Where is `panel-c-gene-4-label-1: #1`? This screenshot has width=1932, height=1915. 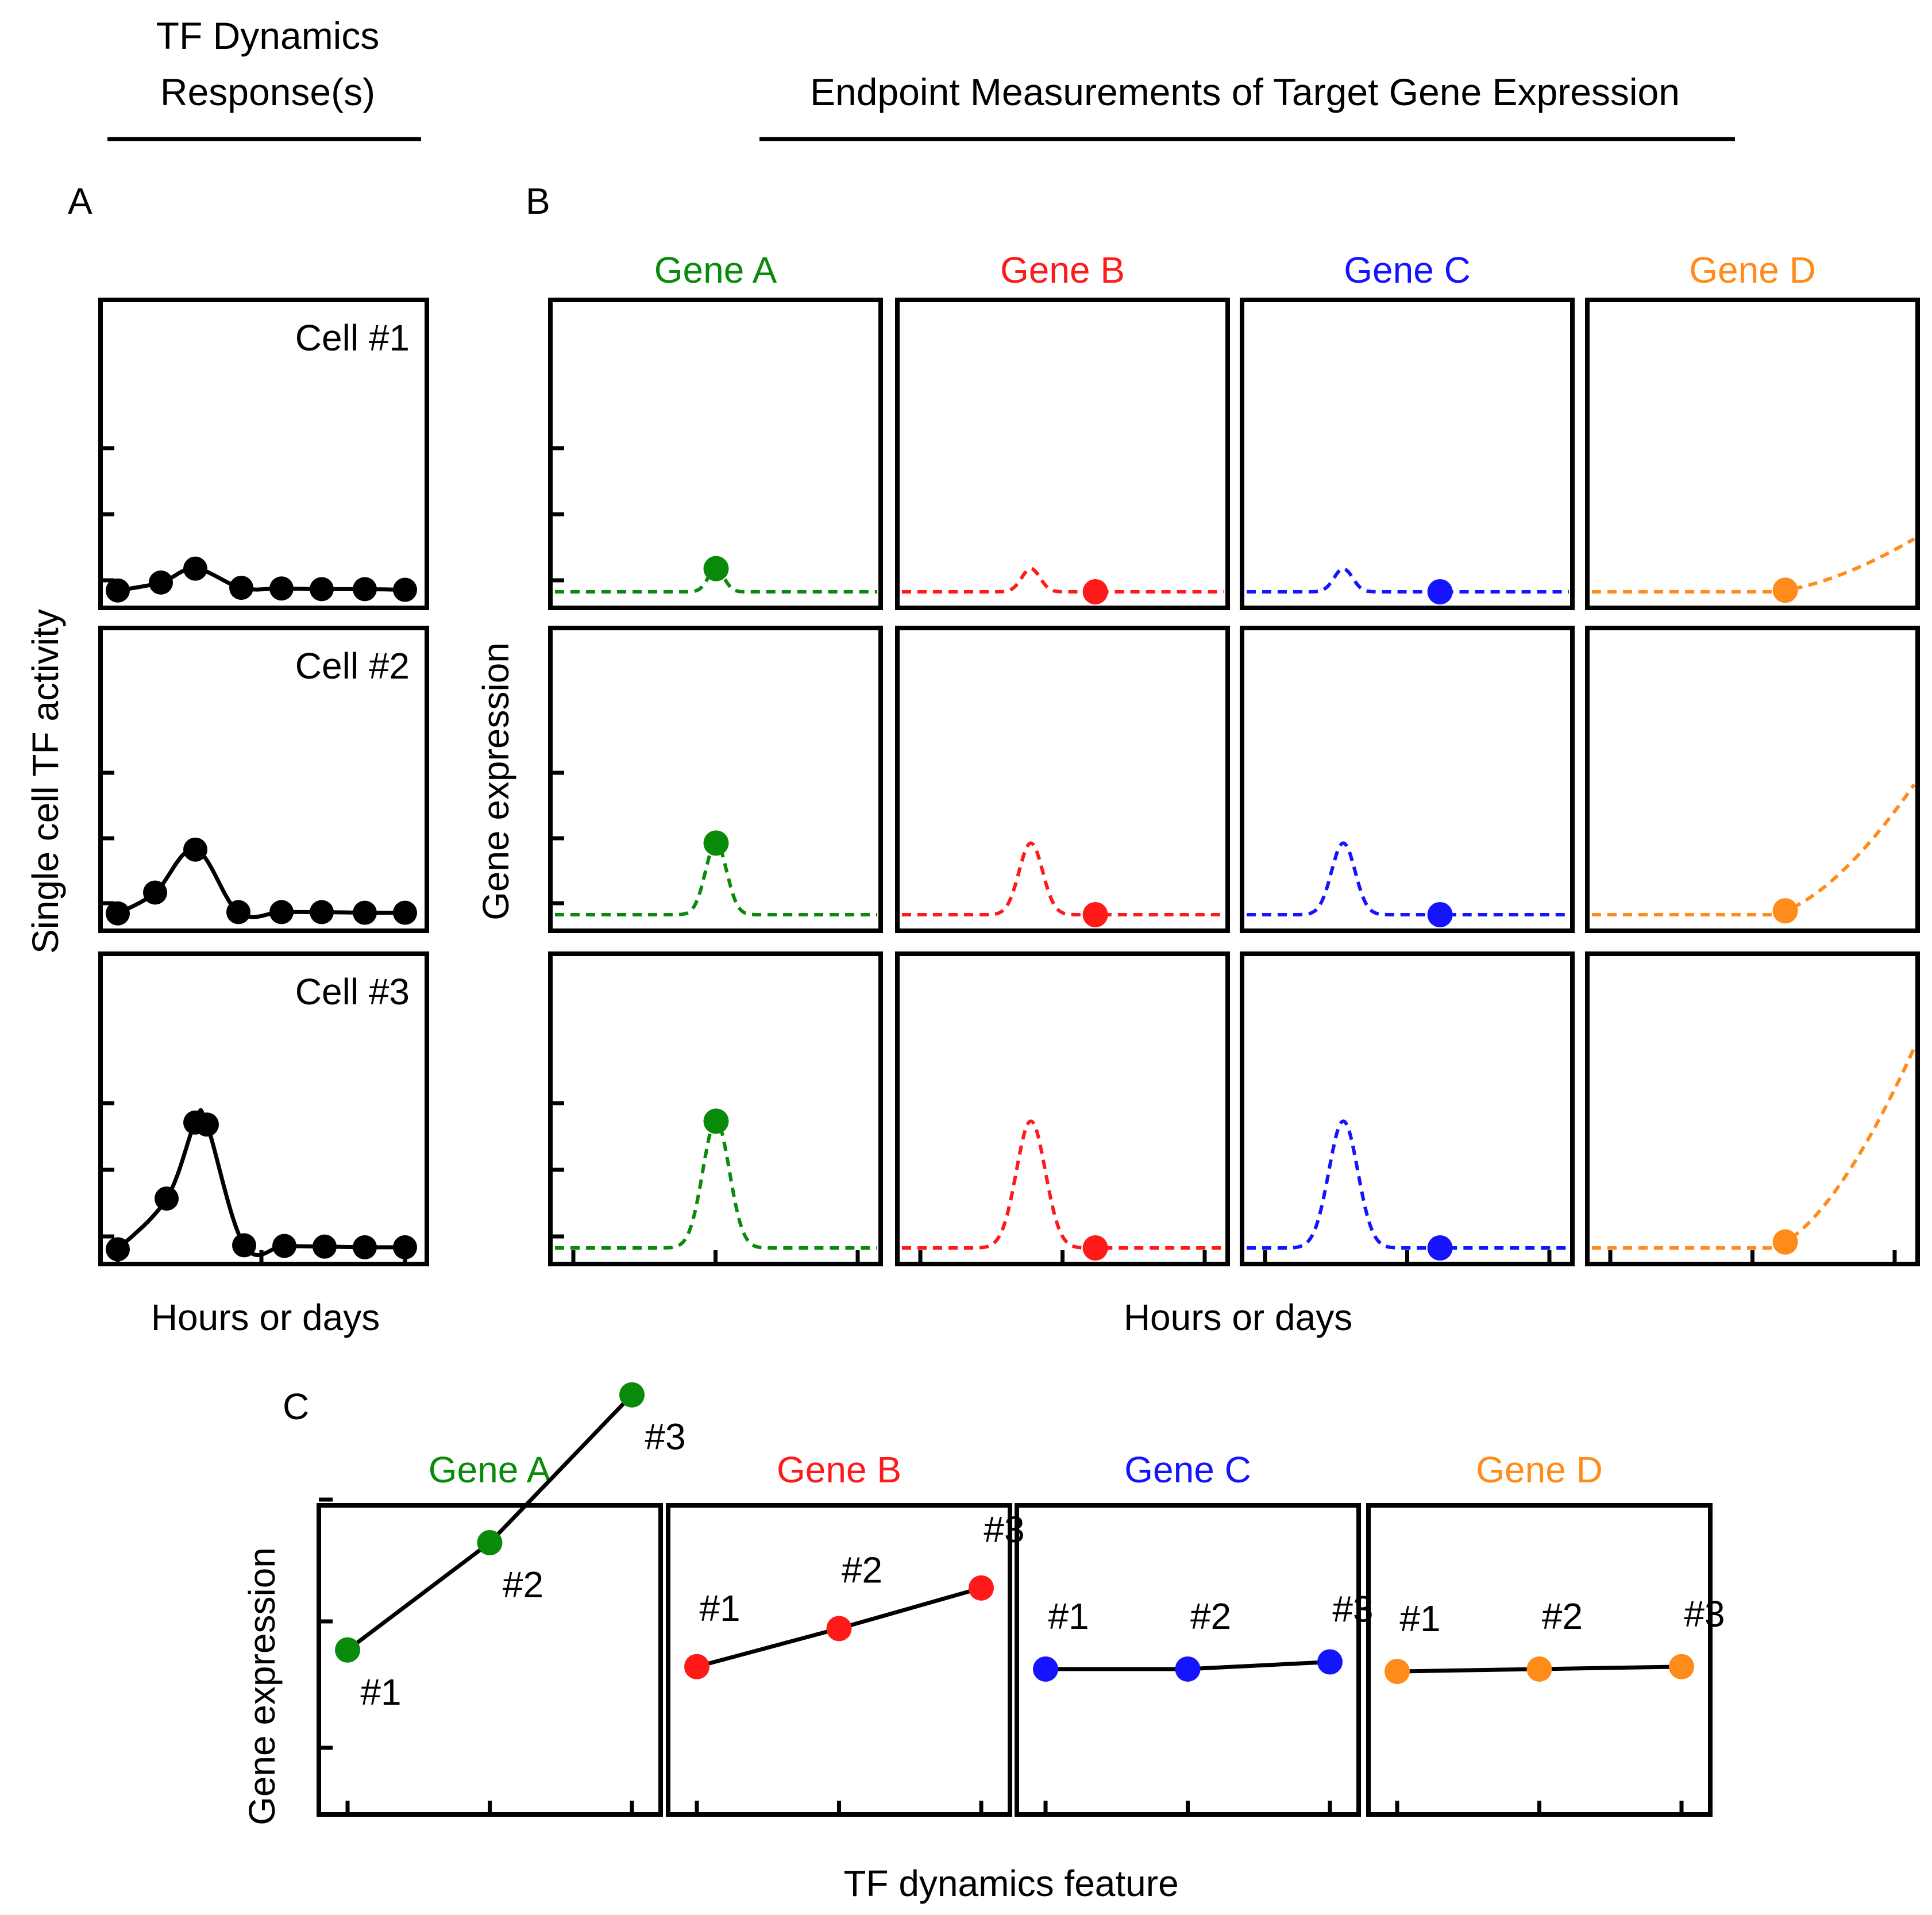 panel-c-gene-4-label-1: #1 is located at coordinates (1419, 1619).